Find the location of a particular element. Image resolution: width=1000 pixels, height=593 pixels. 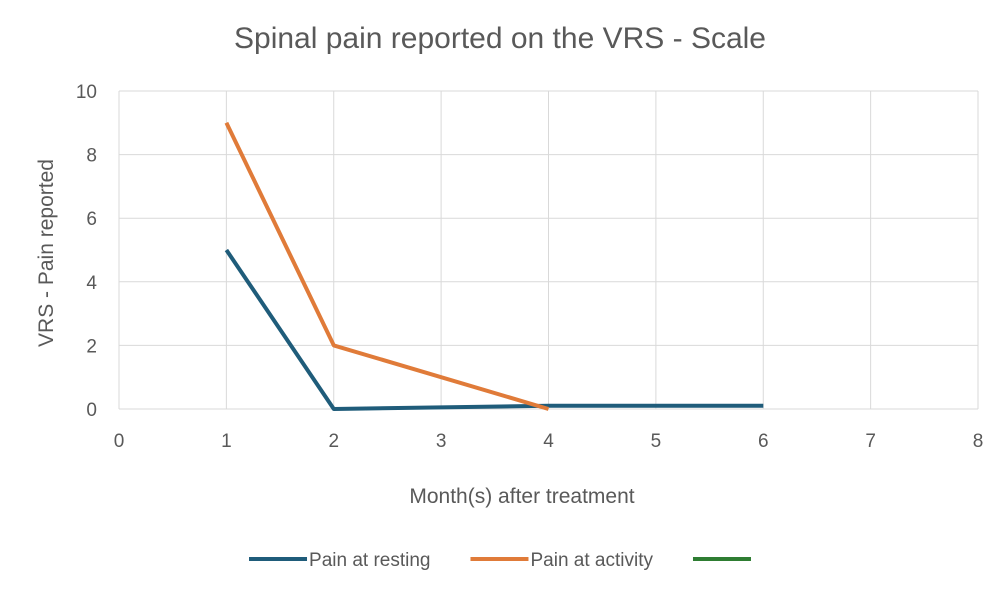

y-tick-label: 2 is located at coordinates (91, 346).